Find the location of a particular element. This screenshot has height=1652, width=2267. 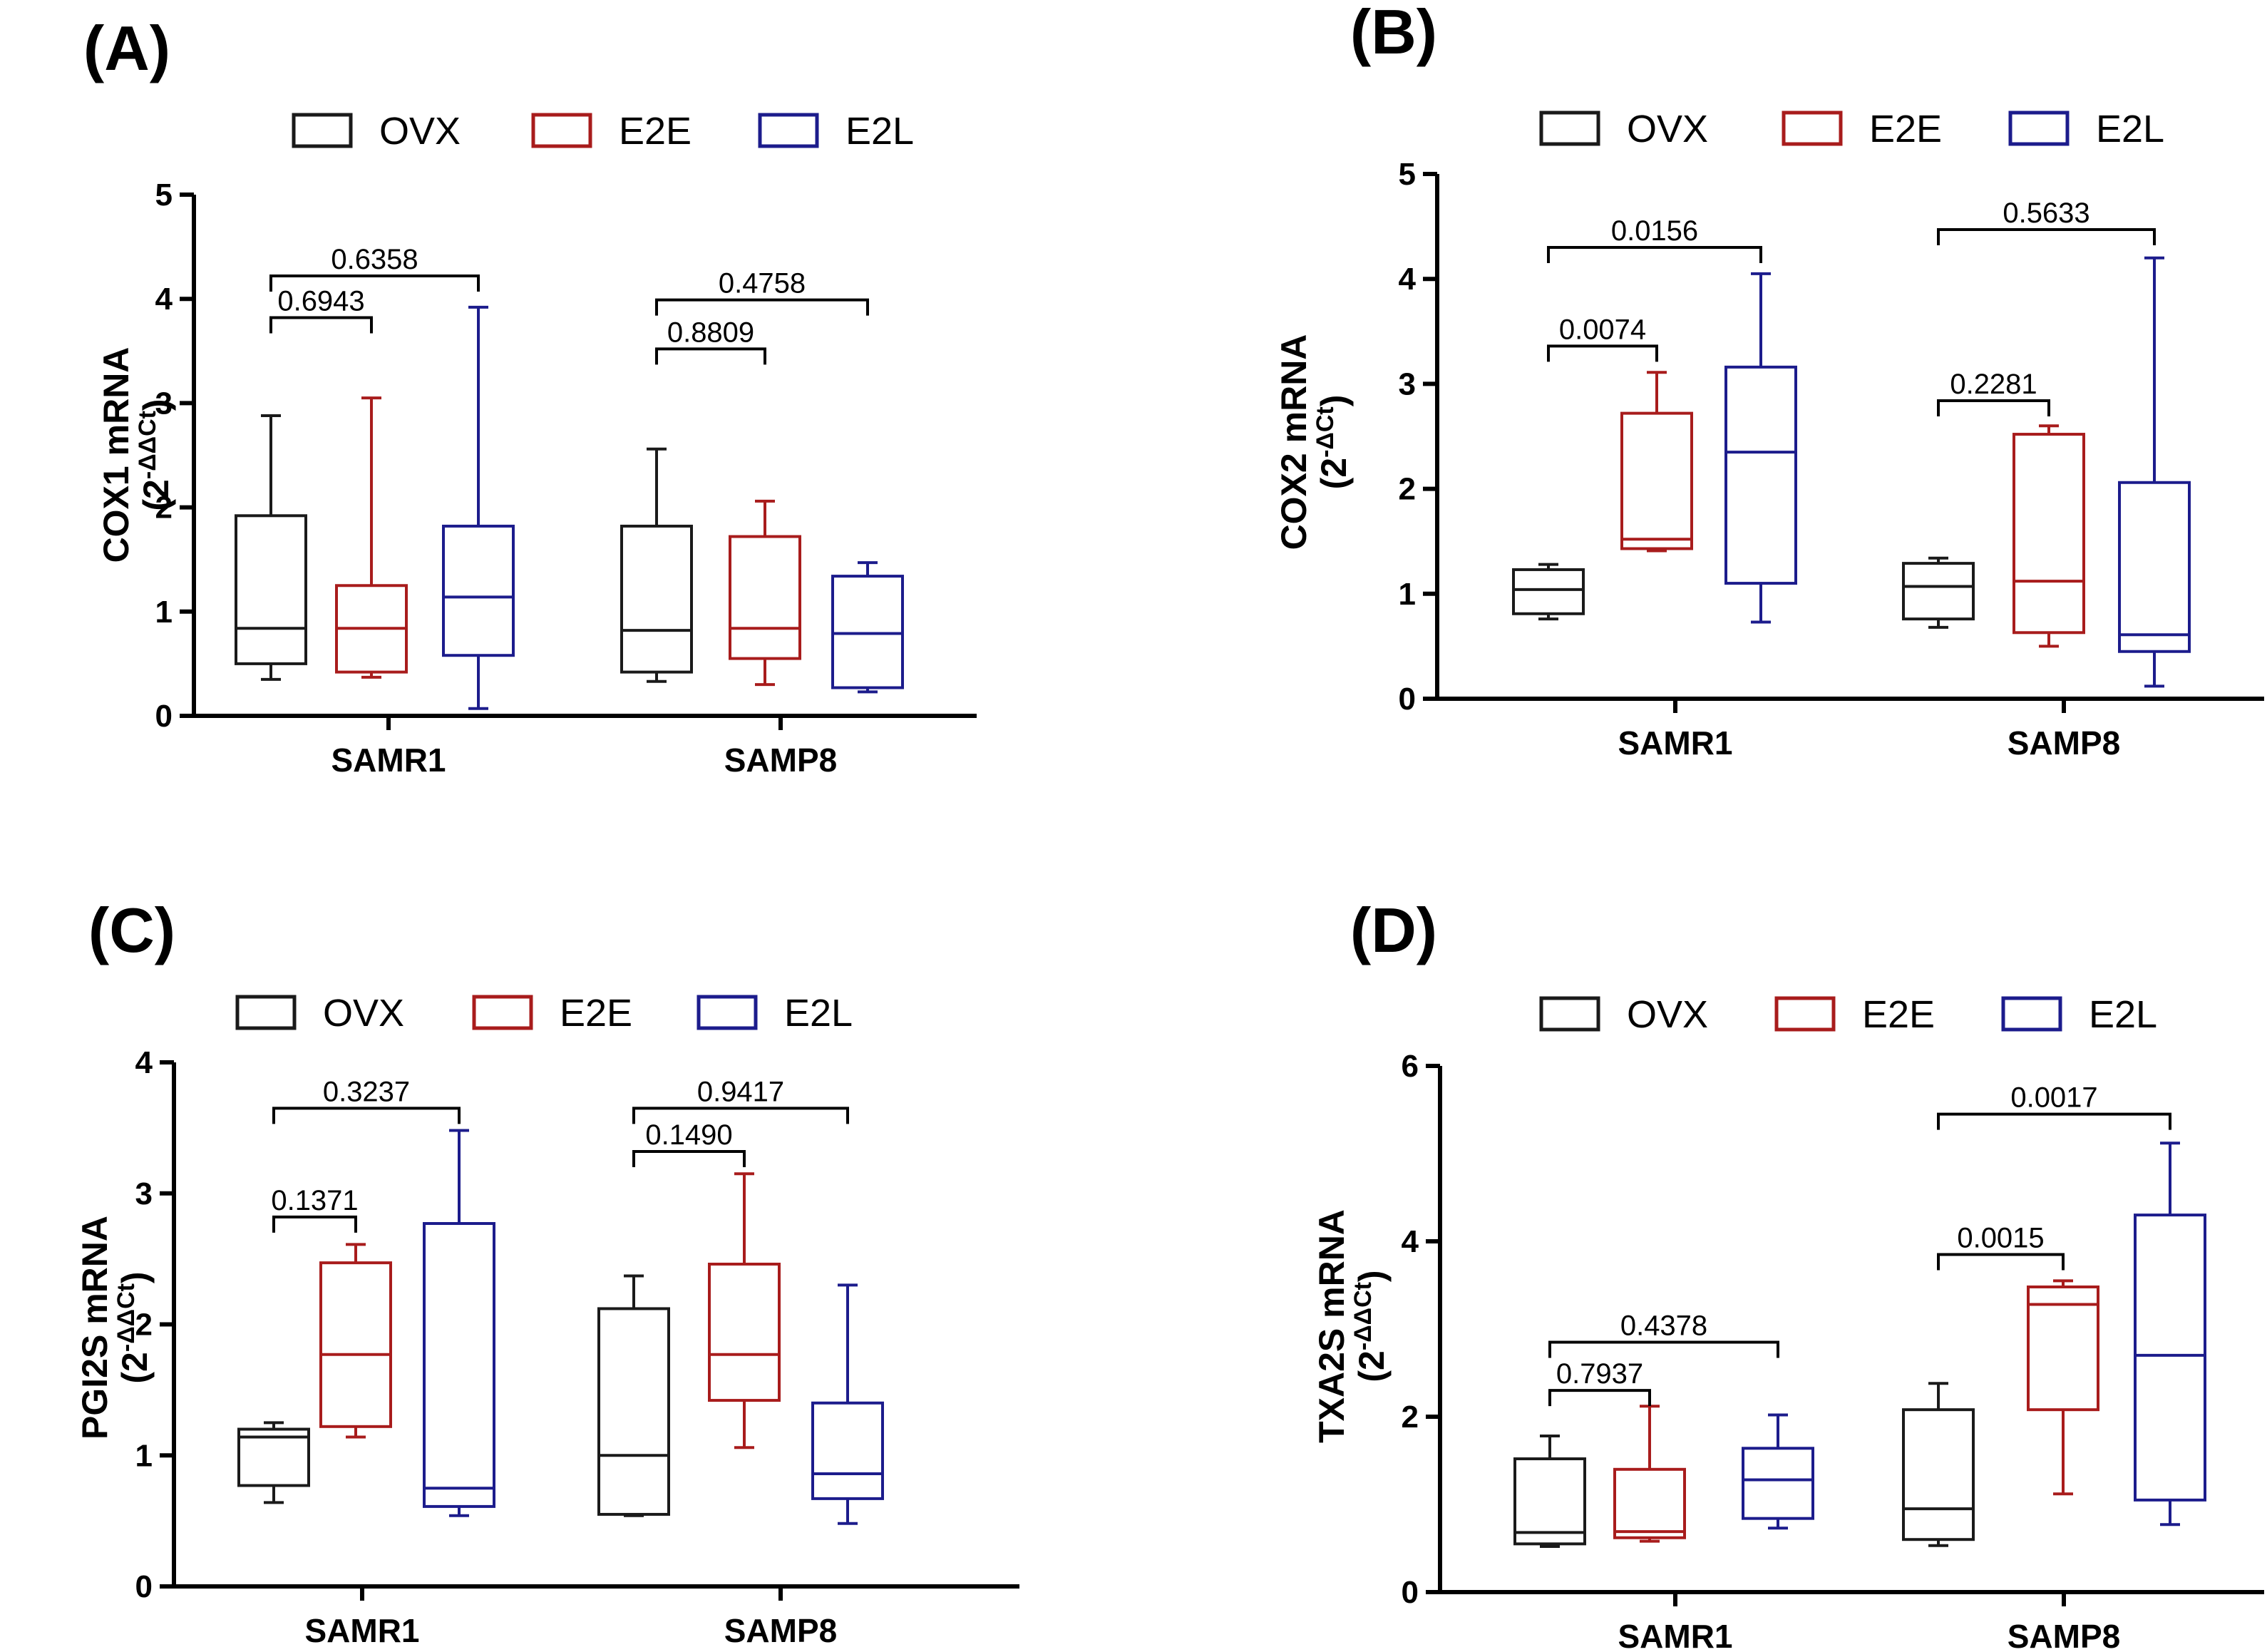

panel-label: (A) is located at coordinates (126, 48).